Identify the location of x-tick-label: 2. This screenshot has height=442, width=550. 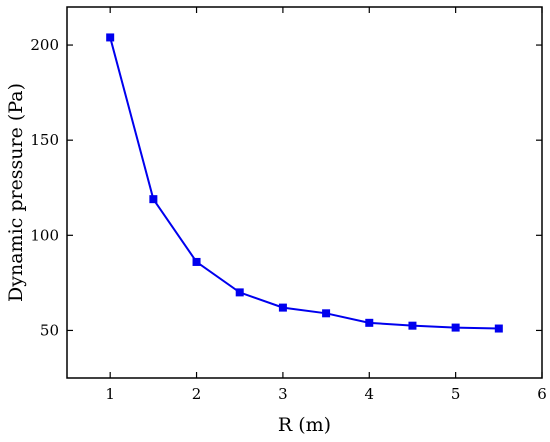
(197, 394).